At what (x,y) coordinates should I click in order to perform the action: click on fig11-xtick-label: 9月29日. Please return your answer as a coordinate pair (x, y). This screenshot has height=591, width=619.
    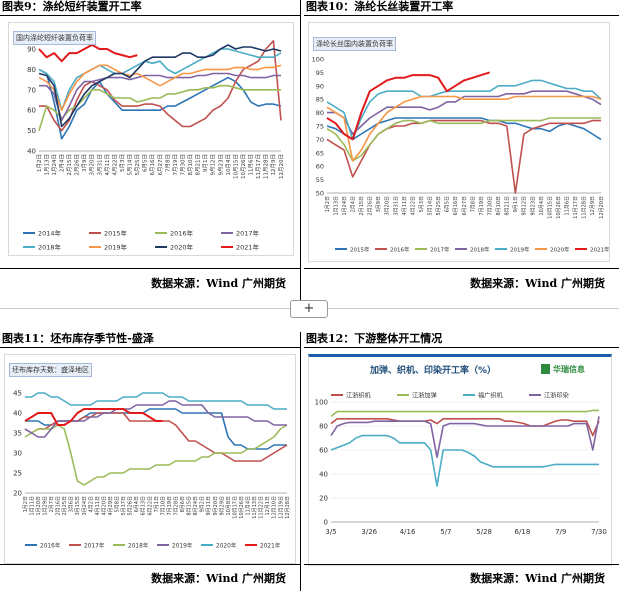
    Looking at the image, I should click on (222, 506).